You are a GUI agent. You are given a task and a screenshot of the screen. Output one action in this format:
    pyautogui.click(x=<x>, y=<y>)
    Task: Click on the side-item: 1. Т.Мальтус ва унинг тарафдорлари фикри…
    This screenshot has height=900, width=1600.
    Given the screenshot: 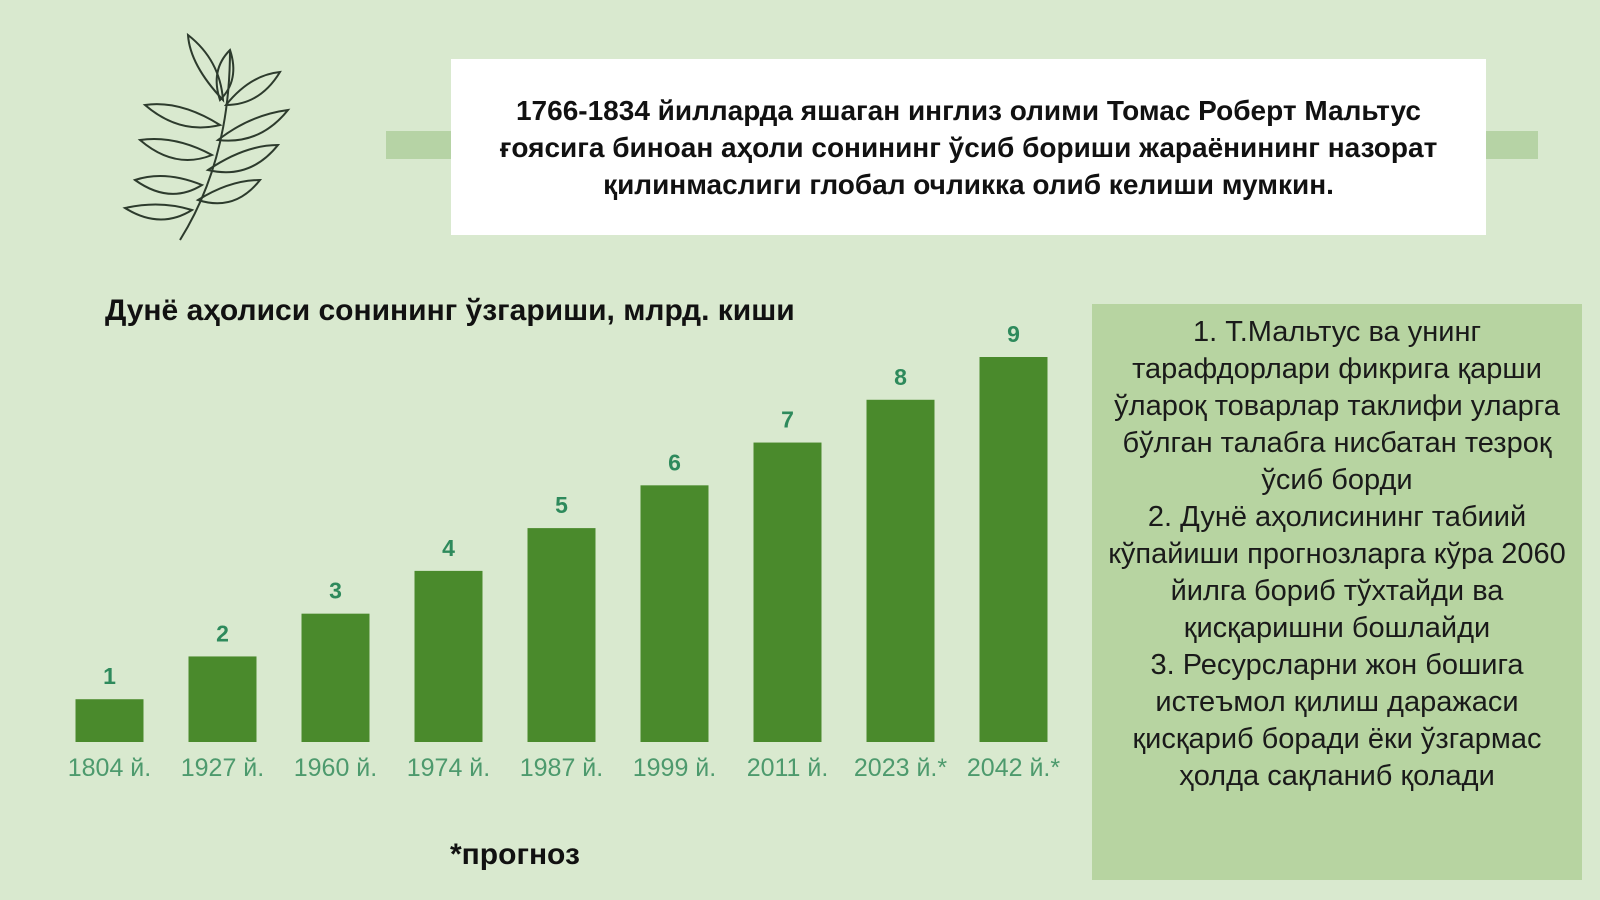 What is the action you would take?
    pyautogui.click(x=1337, y=406)
    